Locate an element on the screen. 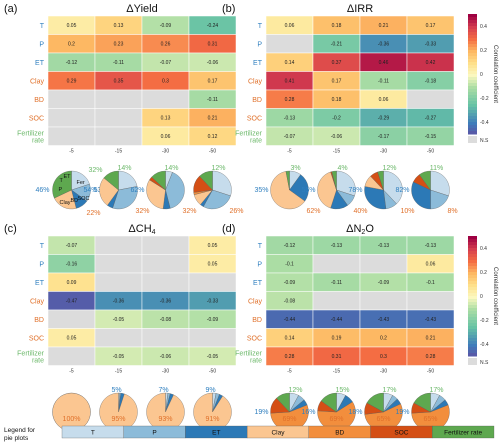 Image resolution: width=500 pixels, height=446 pixels. cell-label: 0.3 is located at coordinates (165, 82).